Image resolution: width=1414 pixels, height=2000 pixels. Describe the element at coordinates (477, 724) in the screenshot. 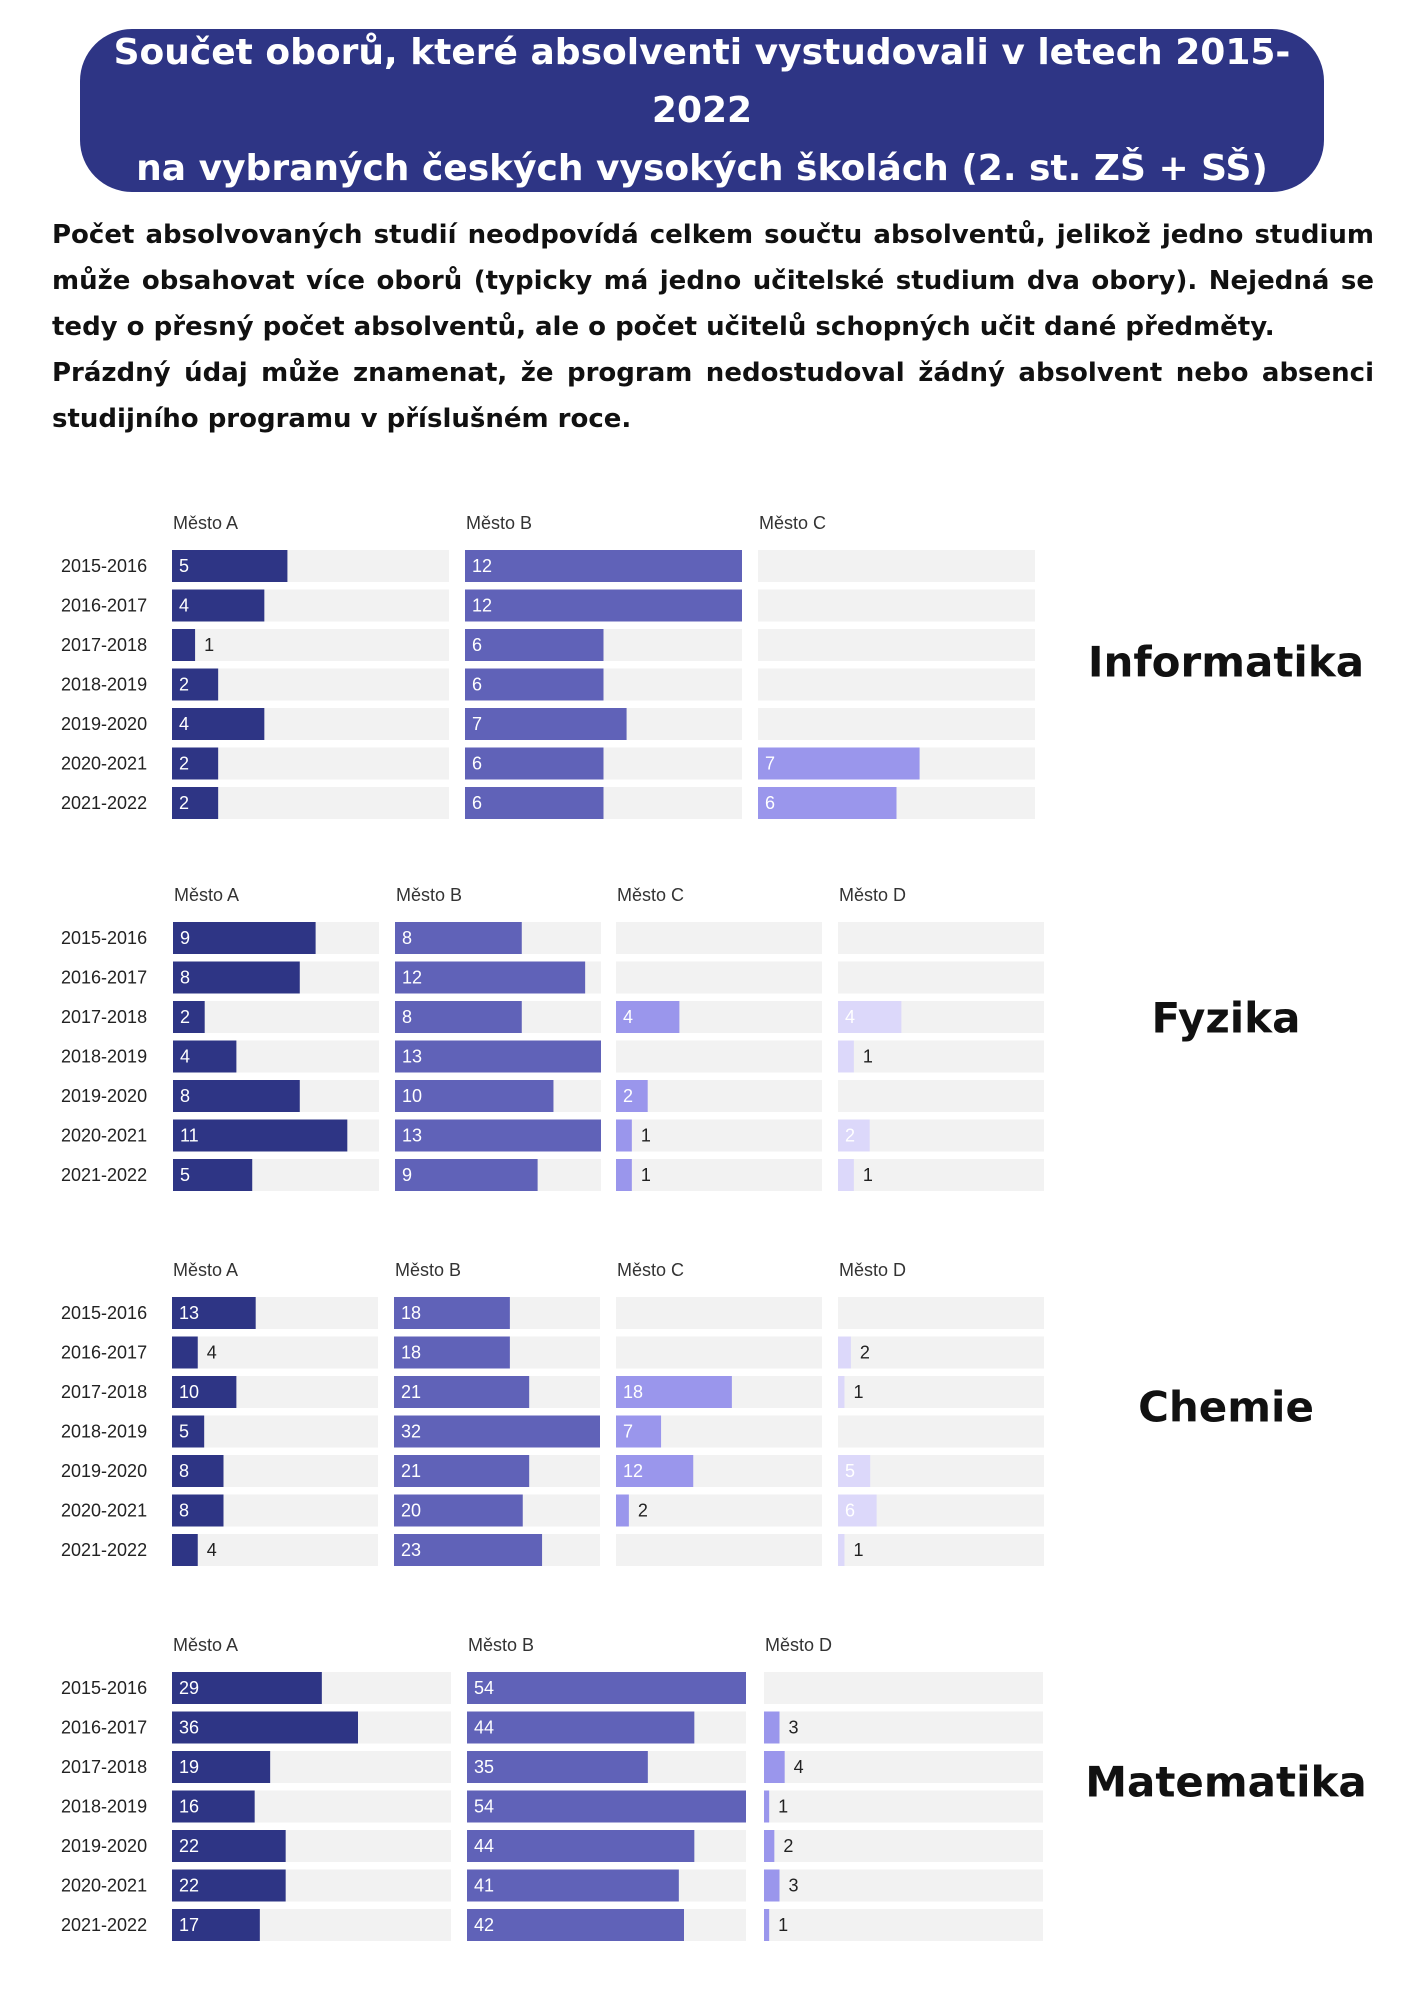

I see `data-label: 7` at that location.